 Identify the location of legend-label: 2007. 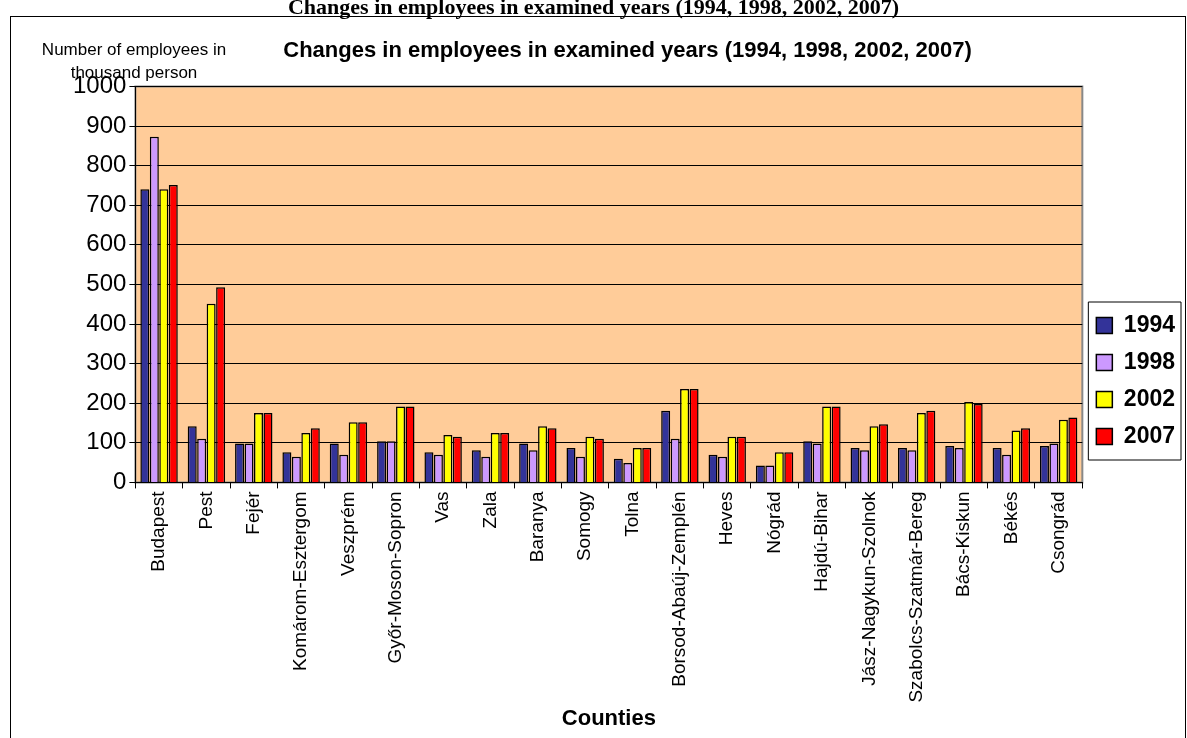
(1149, 434).